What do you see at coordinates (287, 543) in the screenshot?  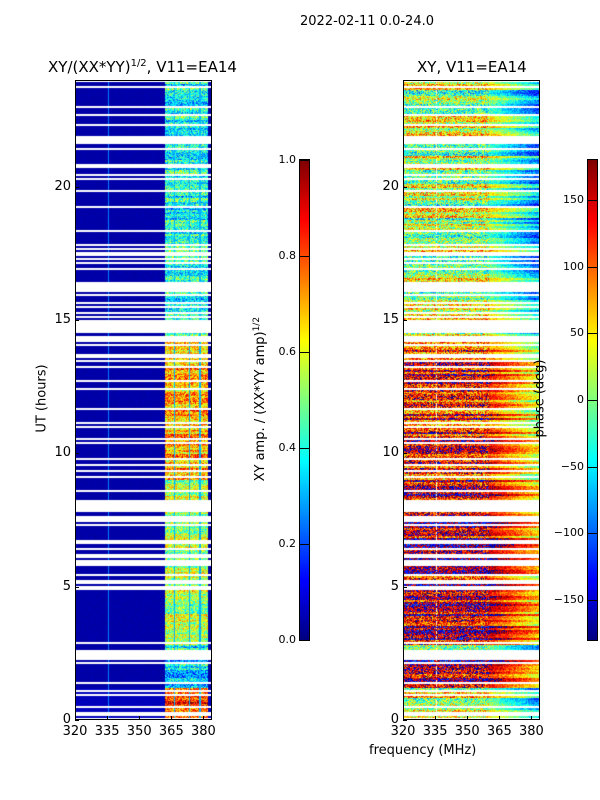 I see `colorbar-tick-label: 0.2` at bounding box center [287, 543].